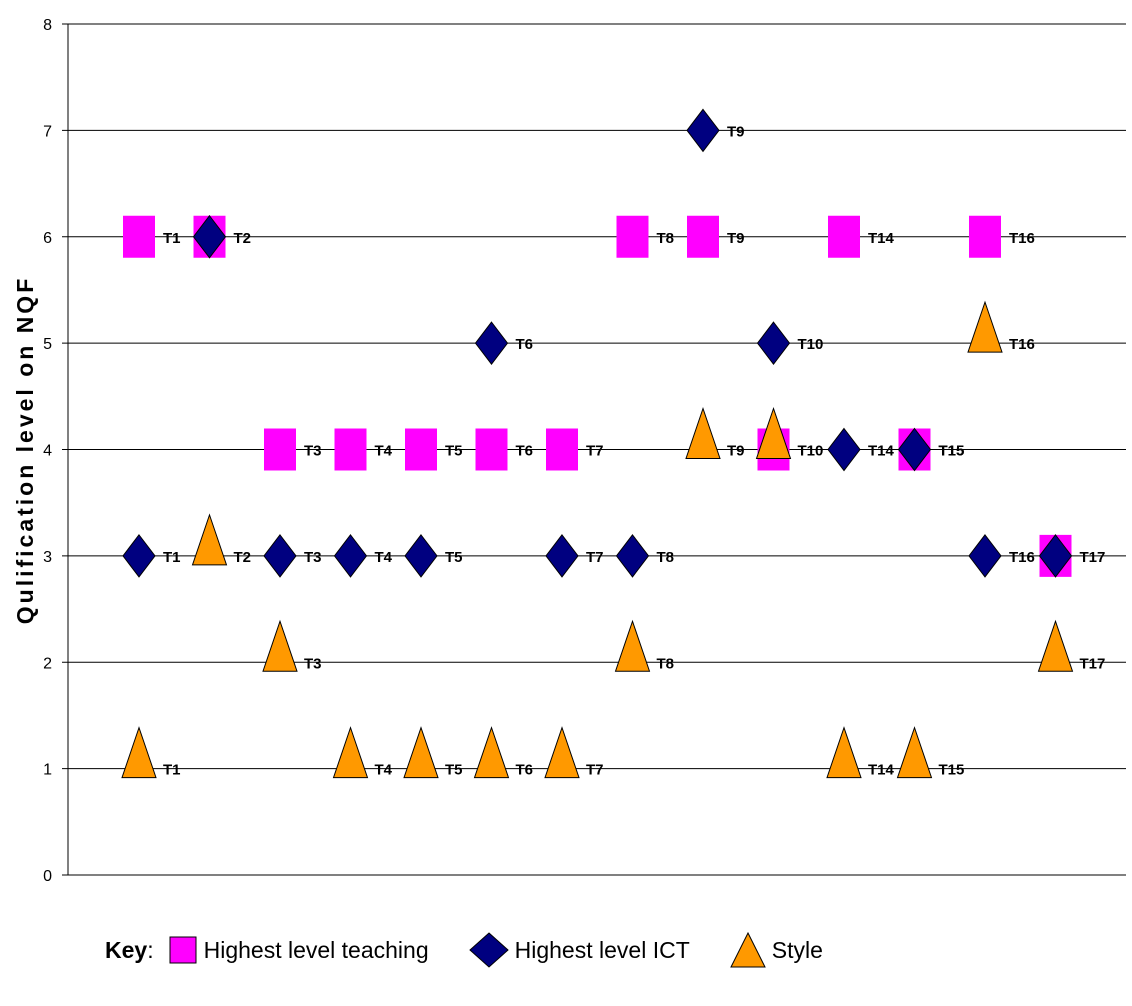 The width and height of the screenshot is (1132, 1006). What do you see at coordinates (488, 950) in the screenshot?
I see `diamond-marker-icon` at bounding box center [488, 950].